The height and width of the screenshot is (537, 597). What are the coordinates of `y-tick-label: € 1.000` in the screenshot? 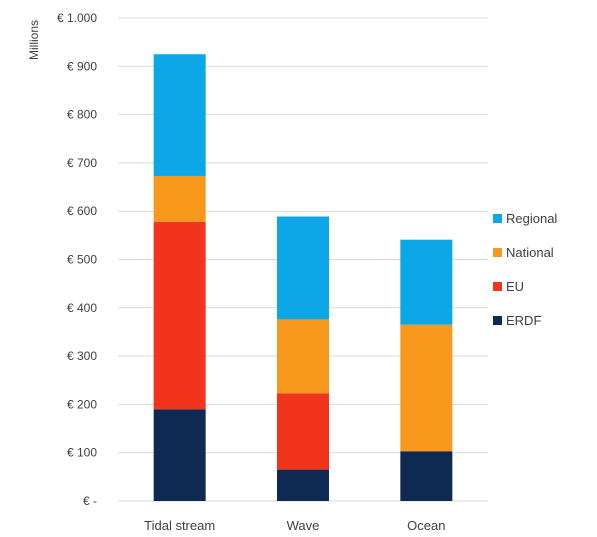 It's located at (77, 18).